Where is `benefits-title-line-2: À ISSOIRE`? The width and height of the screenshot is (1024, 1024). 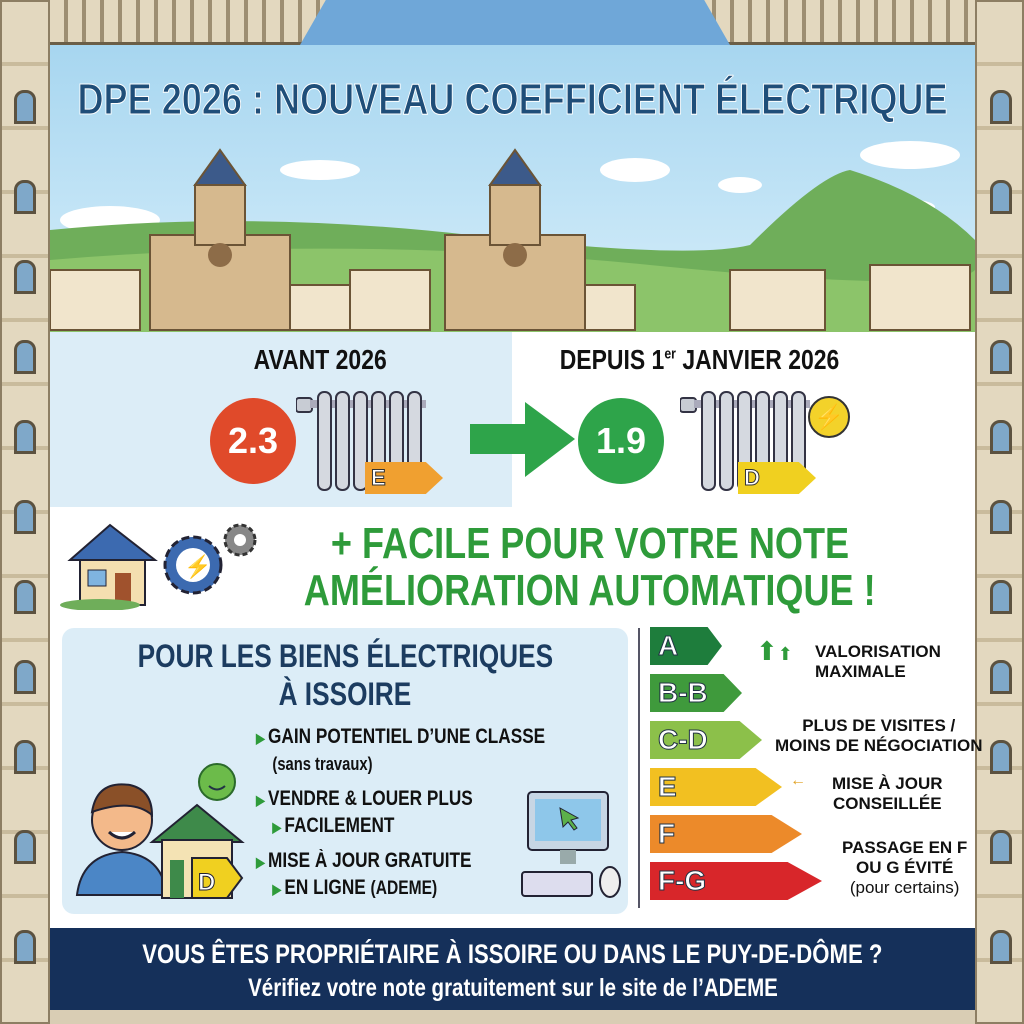 benefits-title-line-2: À ISSOIRE is located at coordinates (345, 693).